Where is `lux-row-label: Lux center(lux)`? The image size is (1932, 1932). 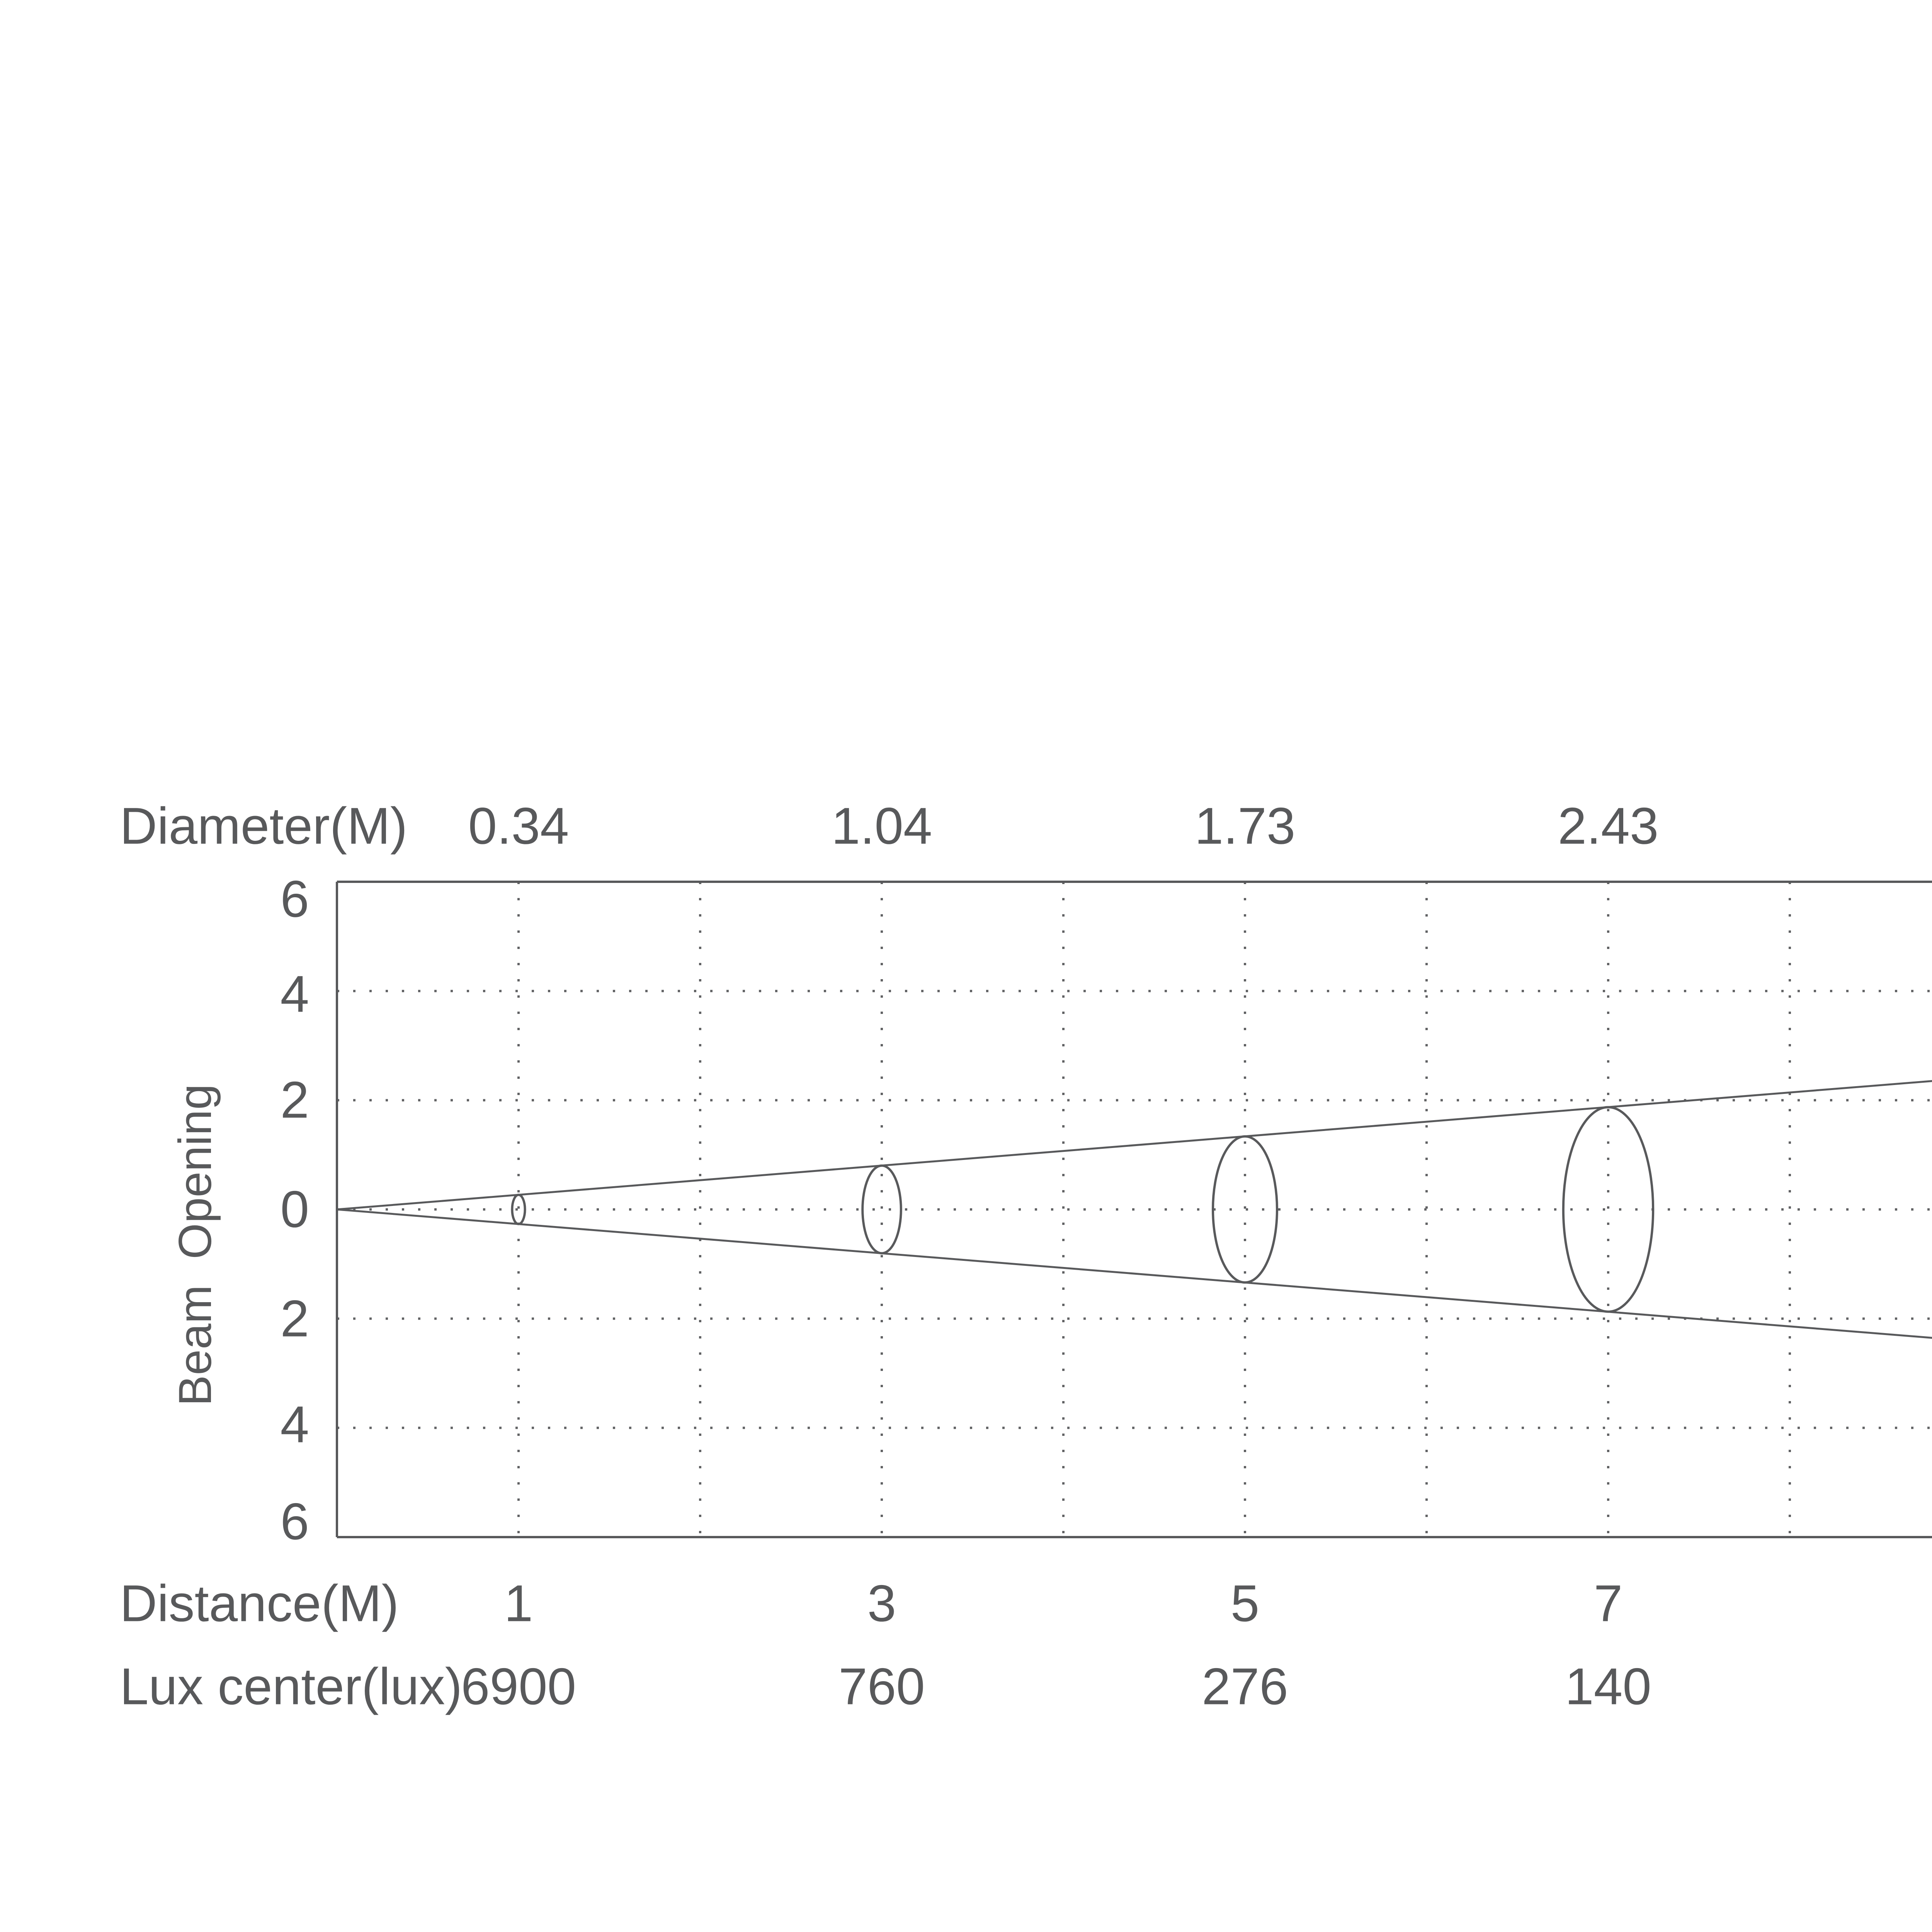 lux-row-label: Lux center(lux) is located at coordinates (291, 1687).